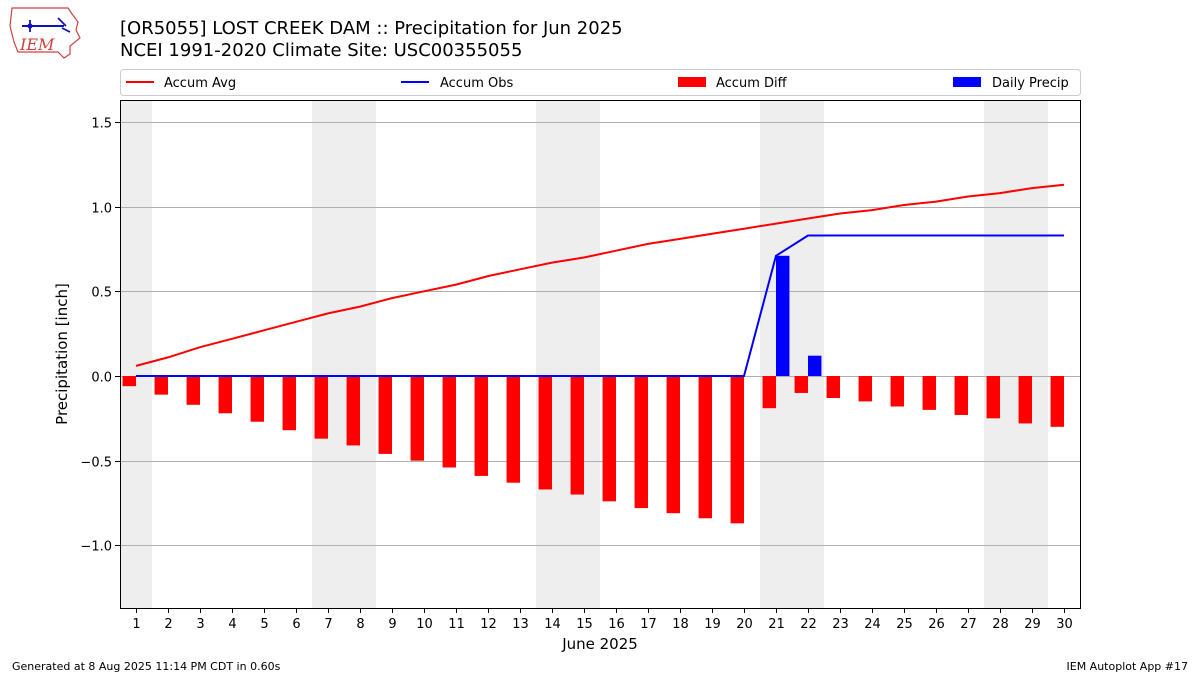  I want to click on x-tick-label: 16, so click(616, 624).